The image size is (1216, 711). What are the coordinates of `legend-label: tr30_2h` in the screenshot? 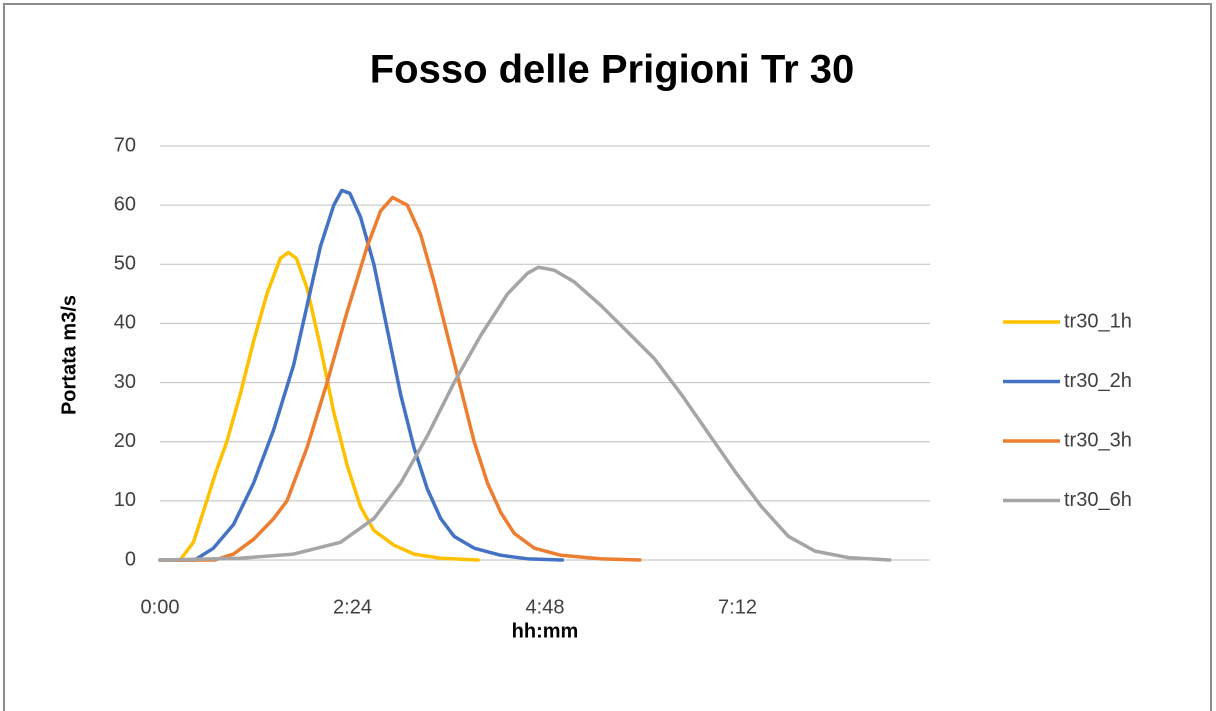 It's located at (1098, 381).